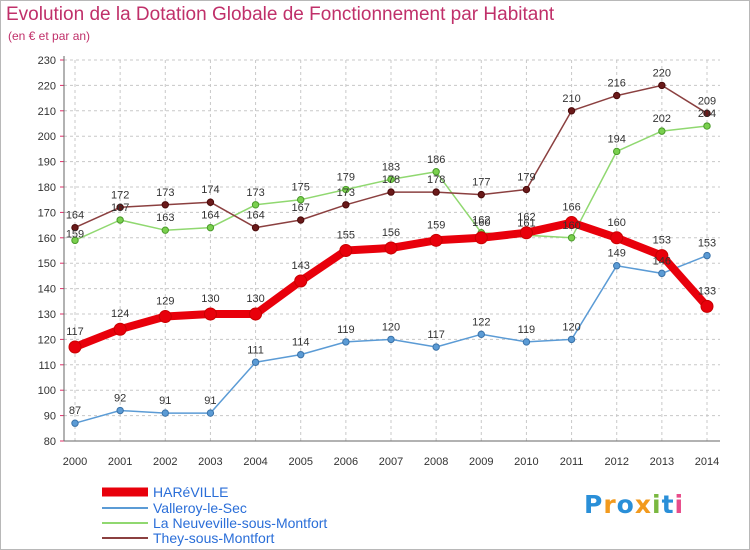 The width and height of the screenshot is (750, 550). What do you see at coordinates (616, 462) in the screenshot?
I see `x-tick-label: 2012` at bounding box center [616, 462].